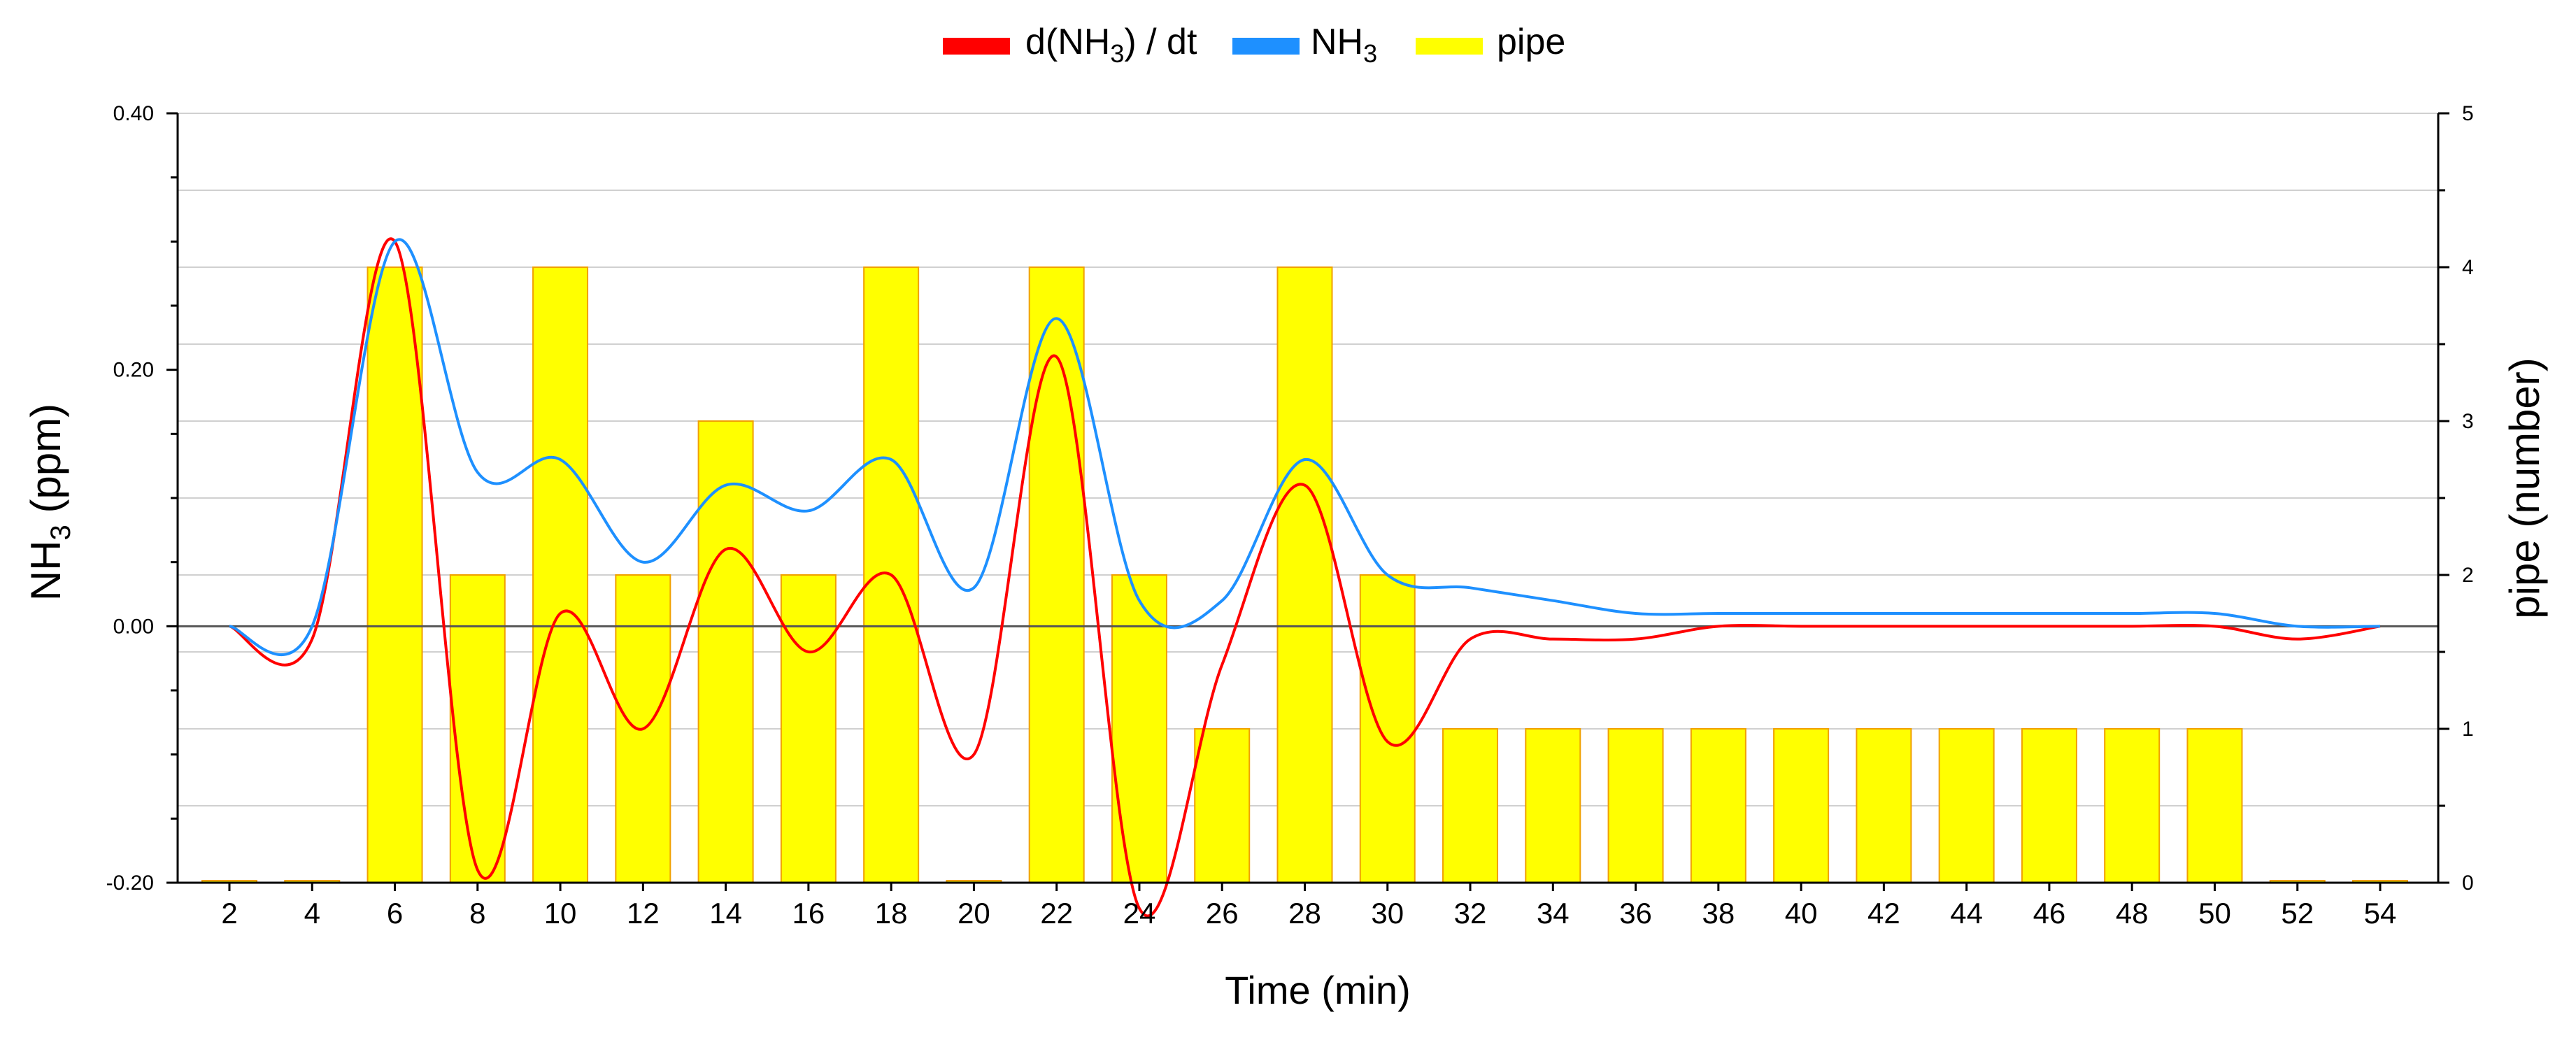  What do you see at coordinates (1056, 913) in the screenshot?
I see `x-tick-label: 22` at bounding box center [1056, 913].